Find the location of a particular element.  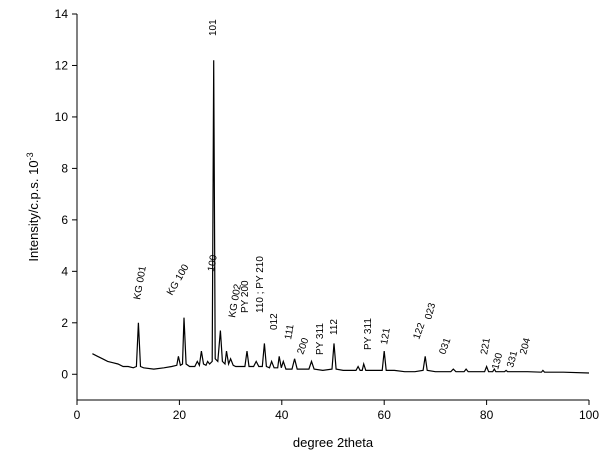

y-tick-label: 4 is located at coordinates (64, 271).